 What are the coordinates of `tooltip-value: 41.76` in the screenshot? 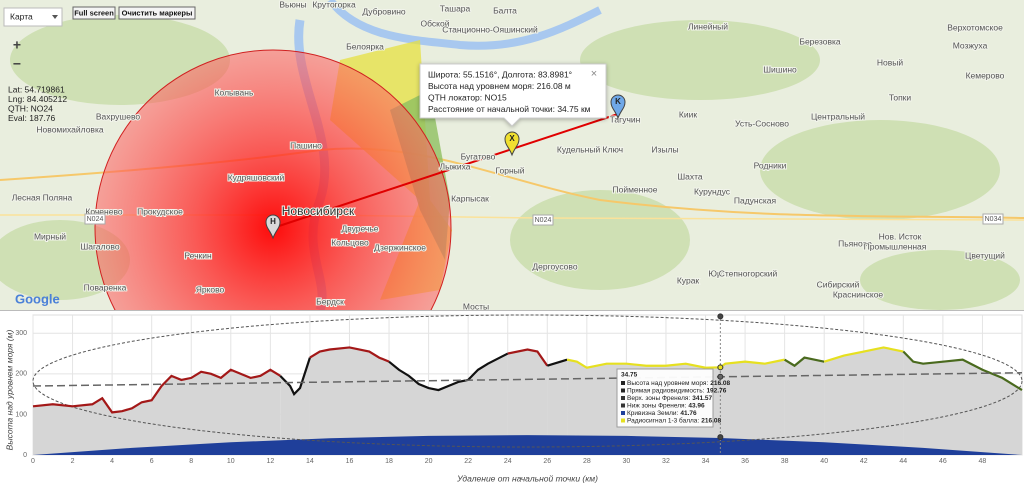 It's located at (688, 413).